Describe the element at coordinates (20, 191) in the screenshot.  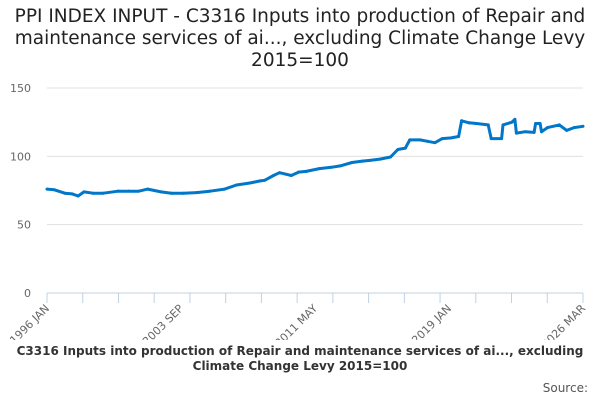
I see `y-axis: 0 50 100 150` at that location.